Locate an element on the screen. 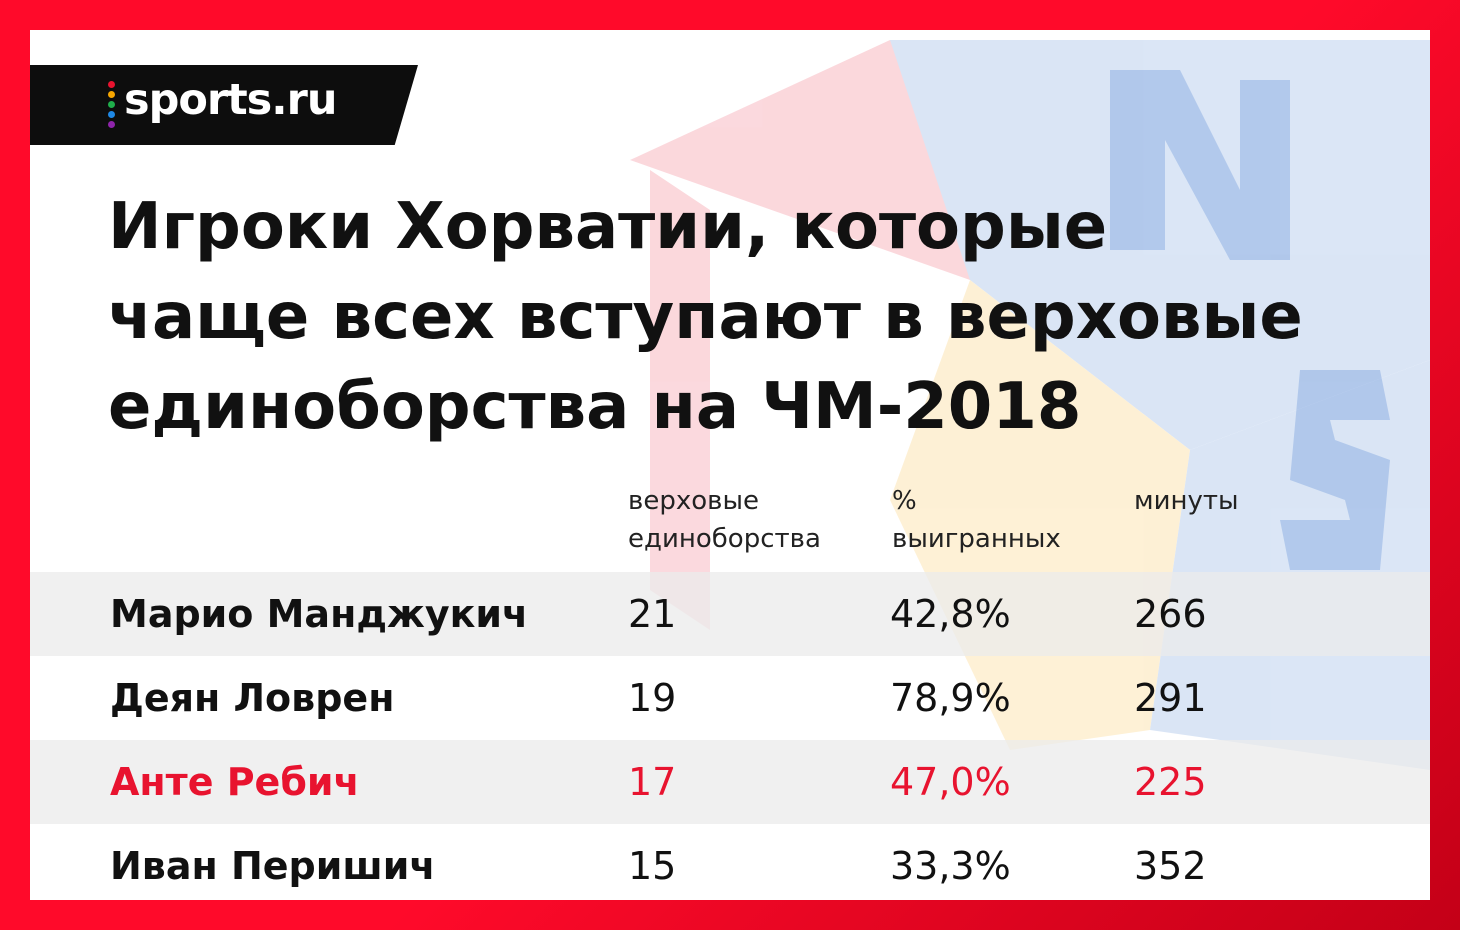 Image resolution: width=1460 pixels, height=930 pixels. player-name: Иван Перишич is located at coordinates (273, 866).